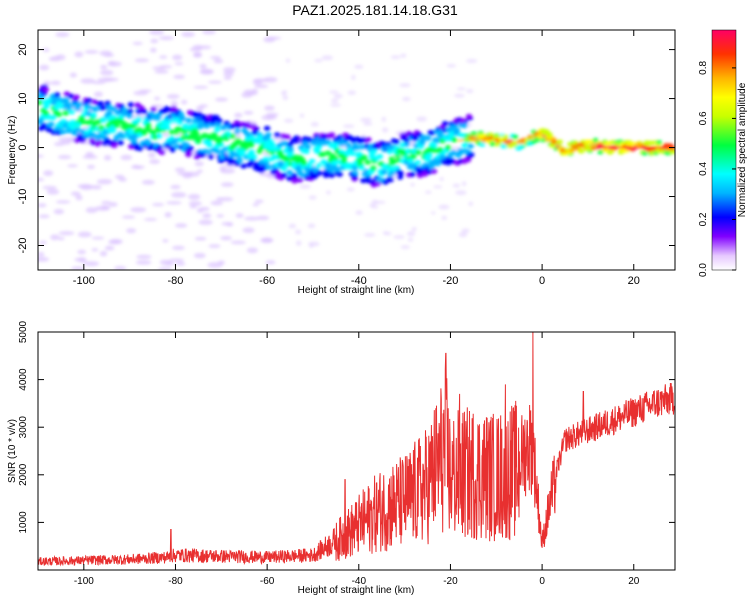 The image size is (750, 600). What do you see at coordinates (634, 281) in the screenshot?
I see `spectrogram-xtick-label: 20` at bounding box center [634, 281].